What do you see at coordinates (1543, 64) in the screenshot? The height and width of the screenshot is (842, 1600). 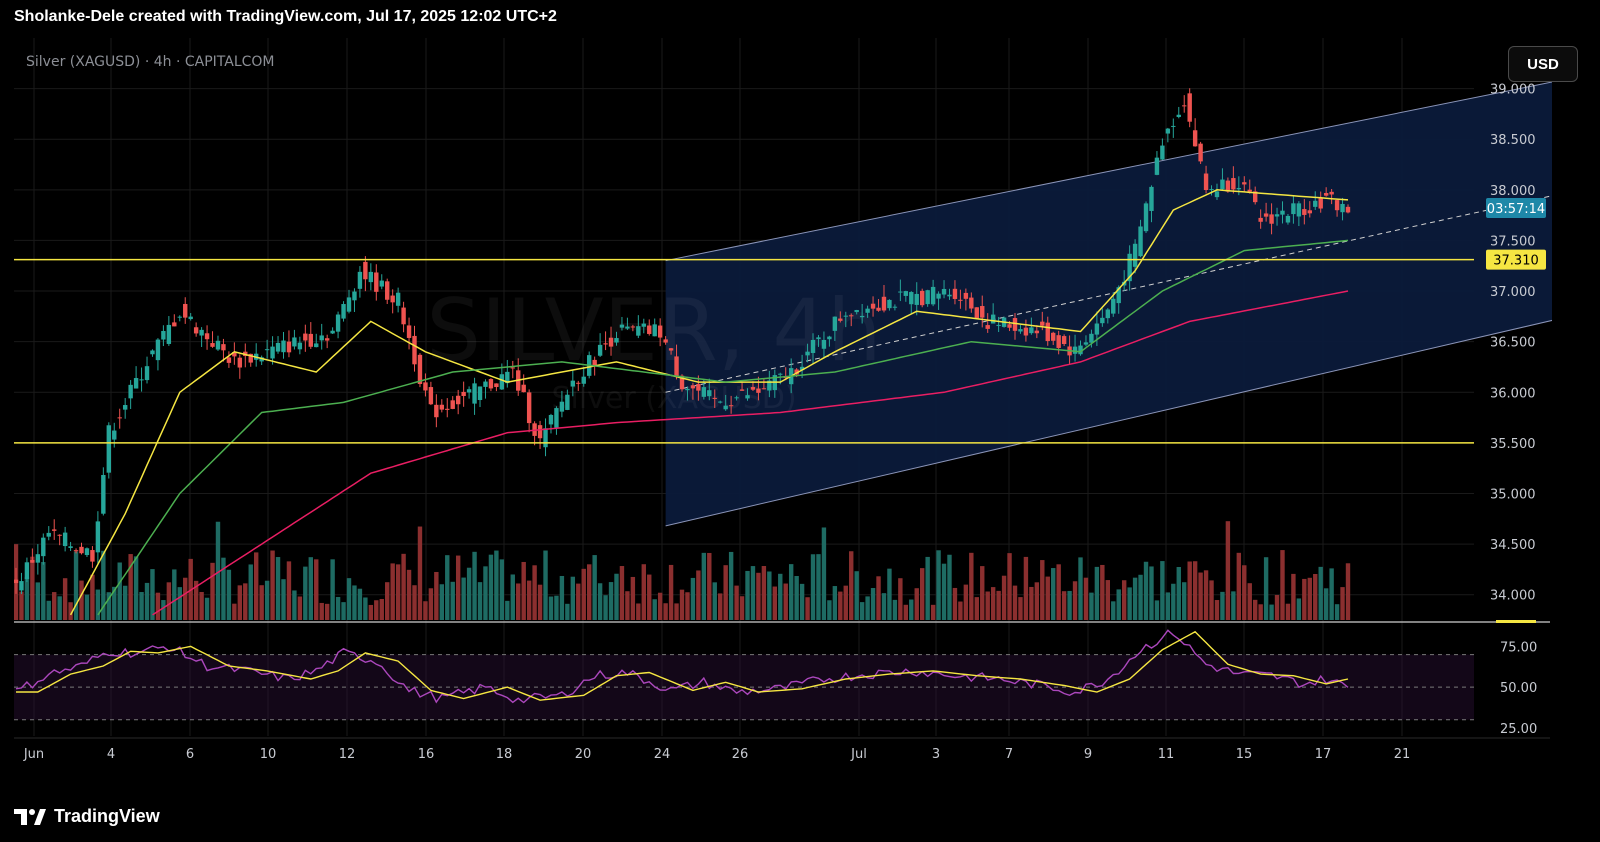 I see `currency-button: USD` at bounding box center [1543, 64].